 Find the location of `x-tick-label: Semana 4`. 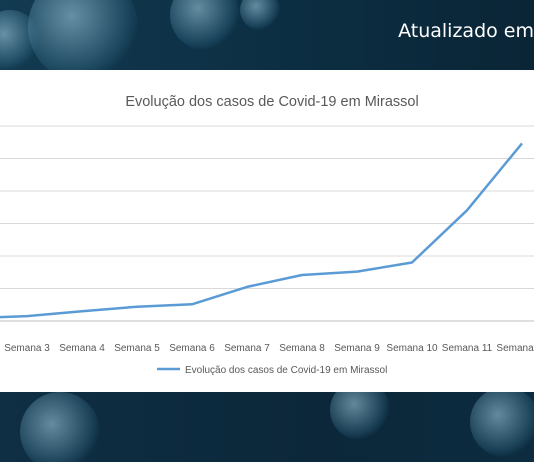

x-tick-label: Semana 4 is located at coordinates (82, 348).